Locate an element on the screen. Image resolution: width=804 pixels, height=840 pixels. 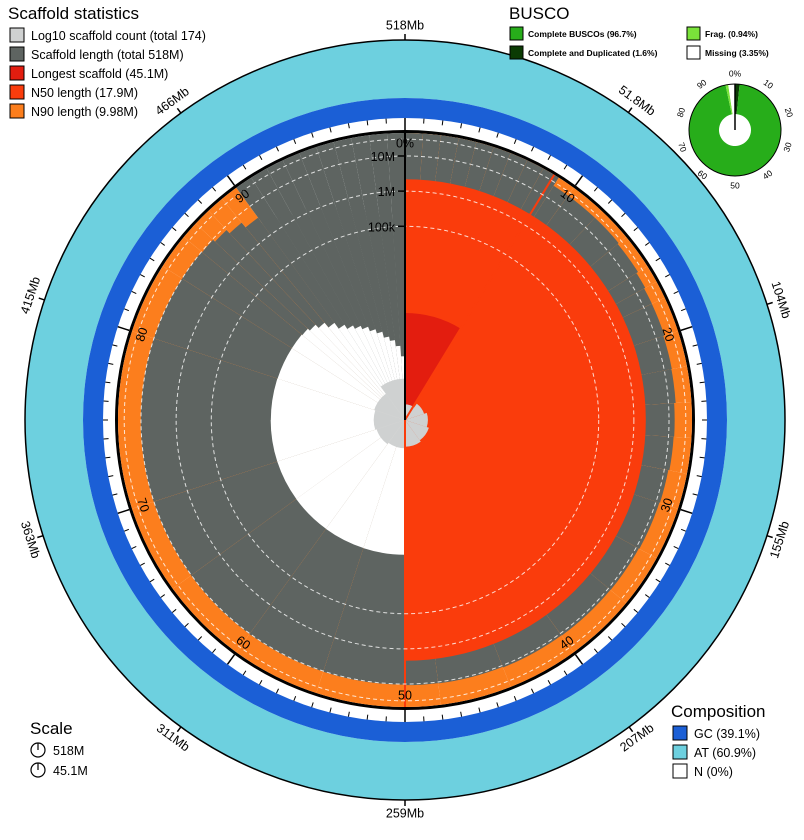
busco-legend-fragmented: Frag. (0.94%) is located at coordinates (731, 34).